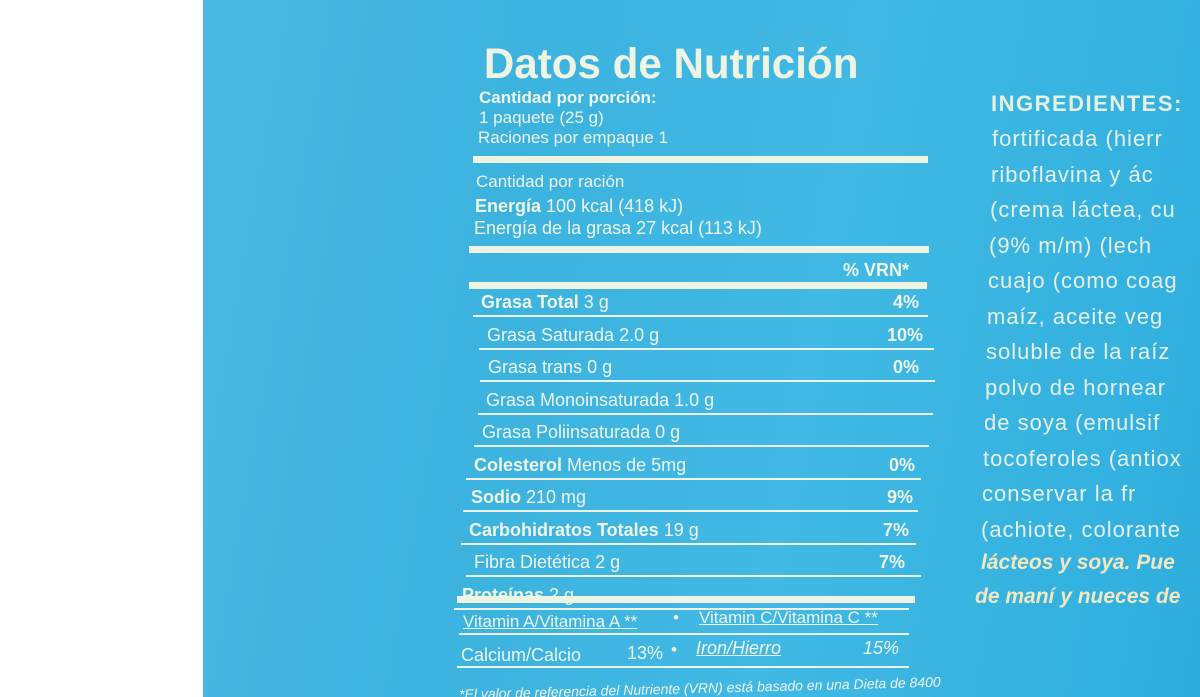 Image resolution: width=1200 pixels, height=697 pixels. I want to click on nutrient-pct: 10%, so click(905, 334).